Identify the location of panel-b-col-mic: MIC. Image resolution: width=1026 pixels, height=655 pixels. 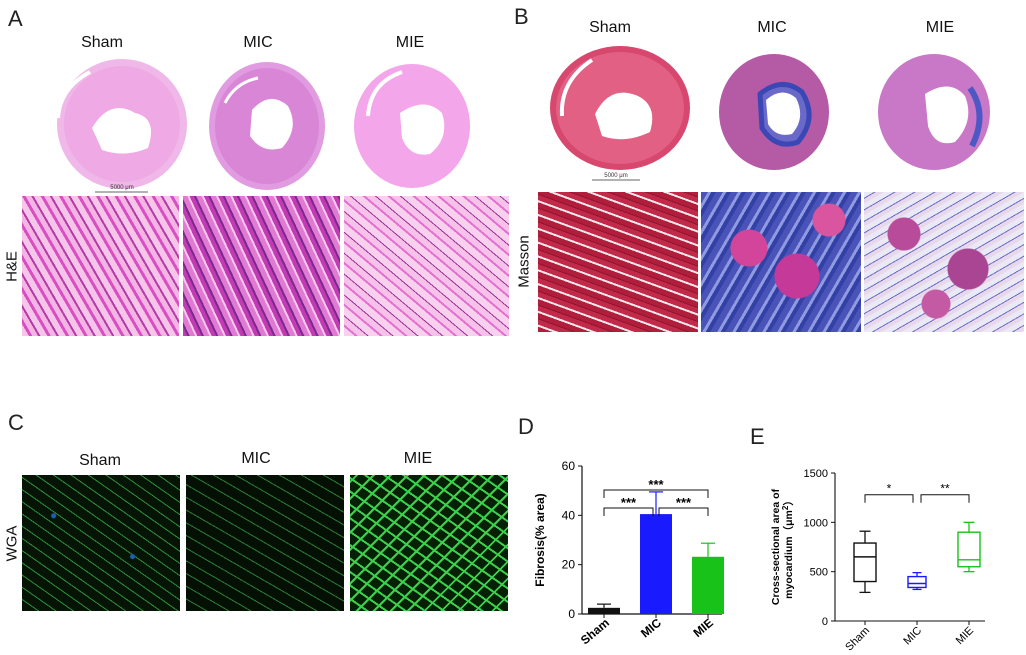
(772, 27).